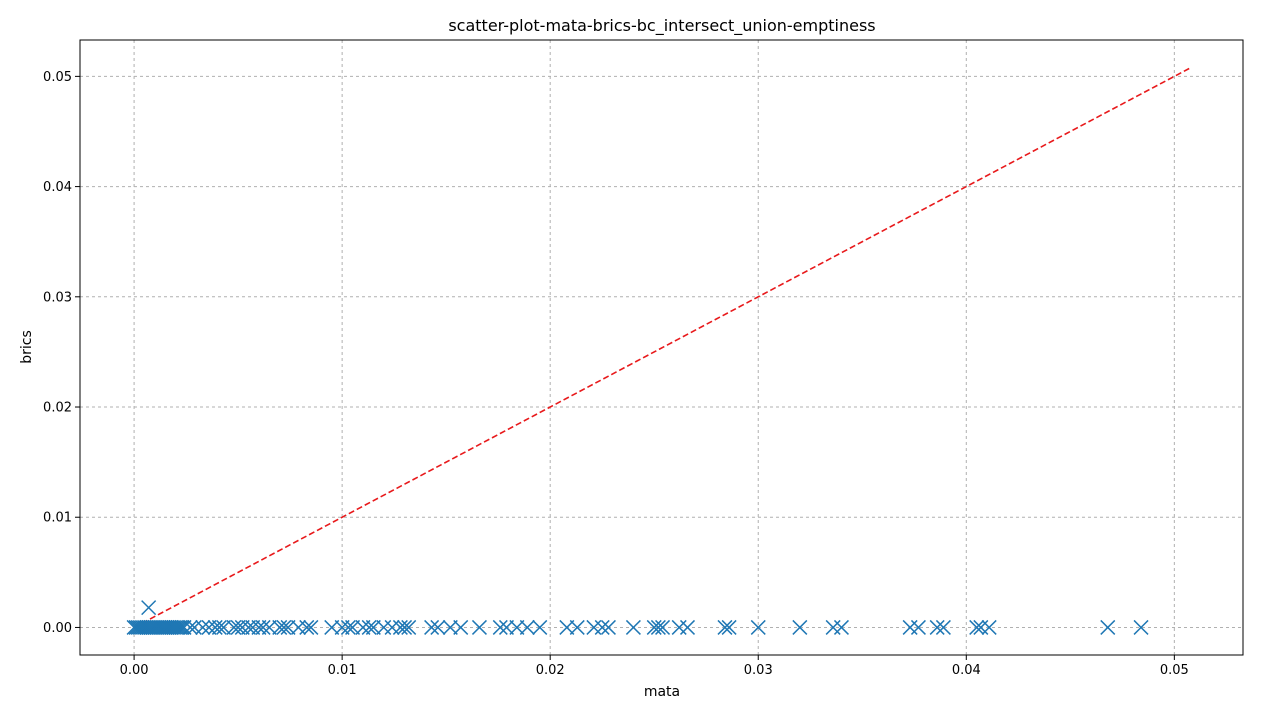 The image size is (1262, 719). I want to click on x-tick-label: 0.03, so click(758, 670).